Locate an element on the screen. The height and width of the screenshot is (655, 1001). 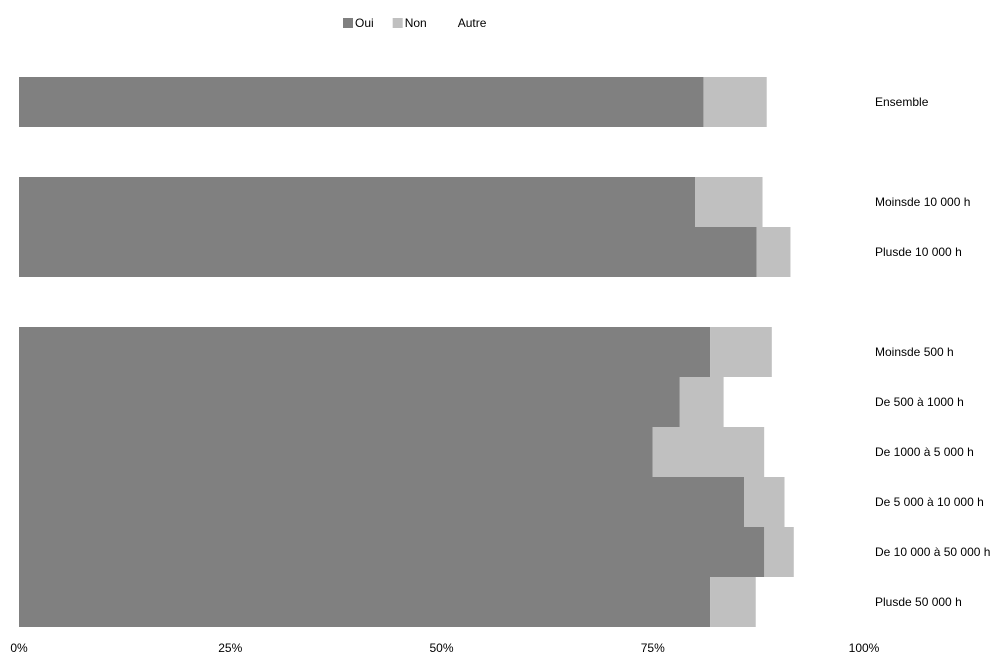
legend-swatch-oui is located at coordinates (348, 23).